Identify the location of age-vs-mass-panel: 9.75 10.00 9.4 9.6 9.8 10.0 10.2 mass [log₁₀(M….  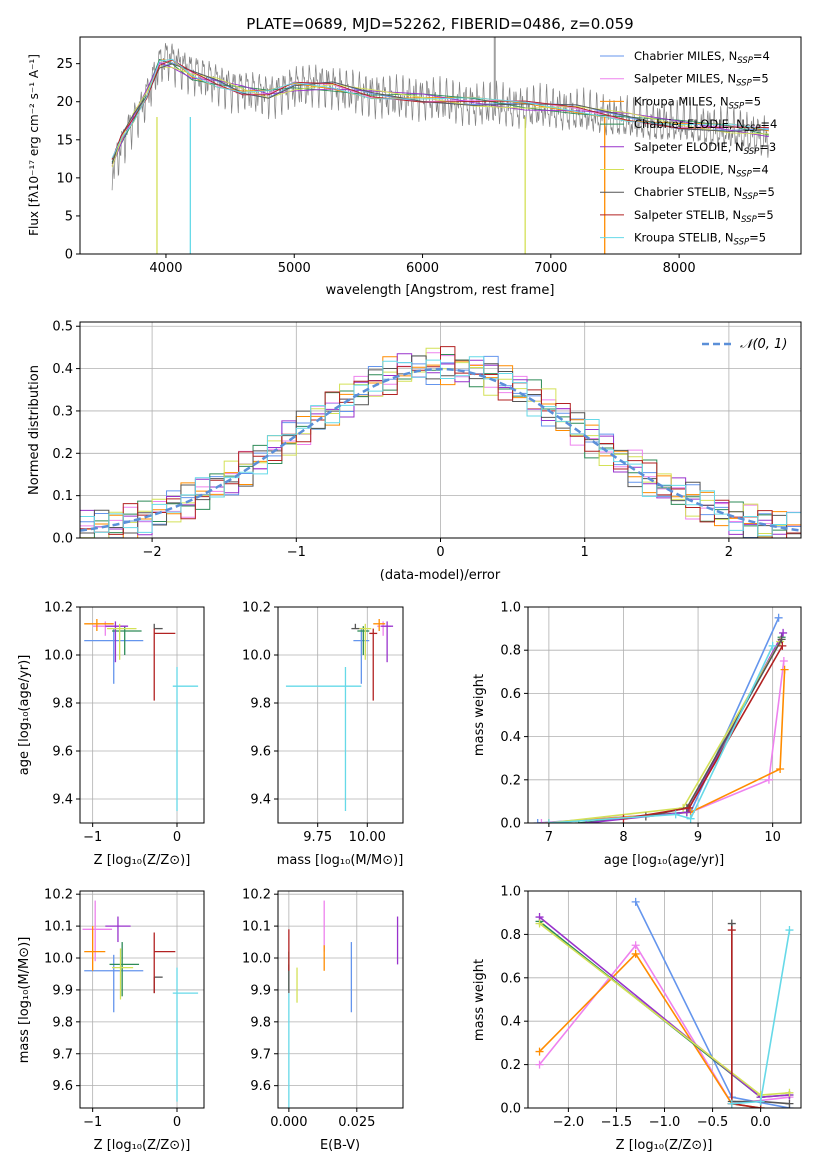
(323, 734).